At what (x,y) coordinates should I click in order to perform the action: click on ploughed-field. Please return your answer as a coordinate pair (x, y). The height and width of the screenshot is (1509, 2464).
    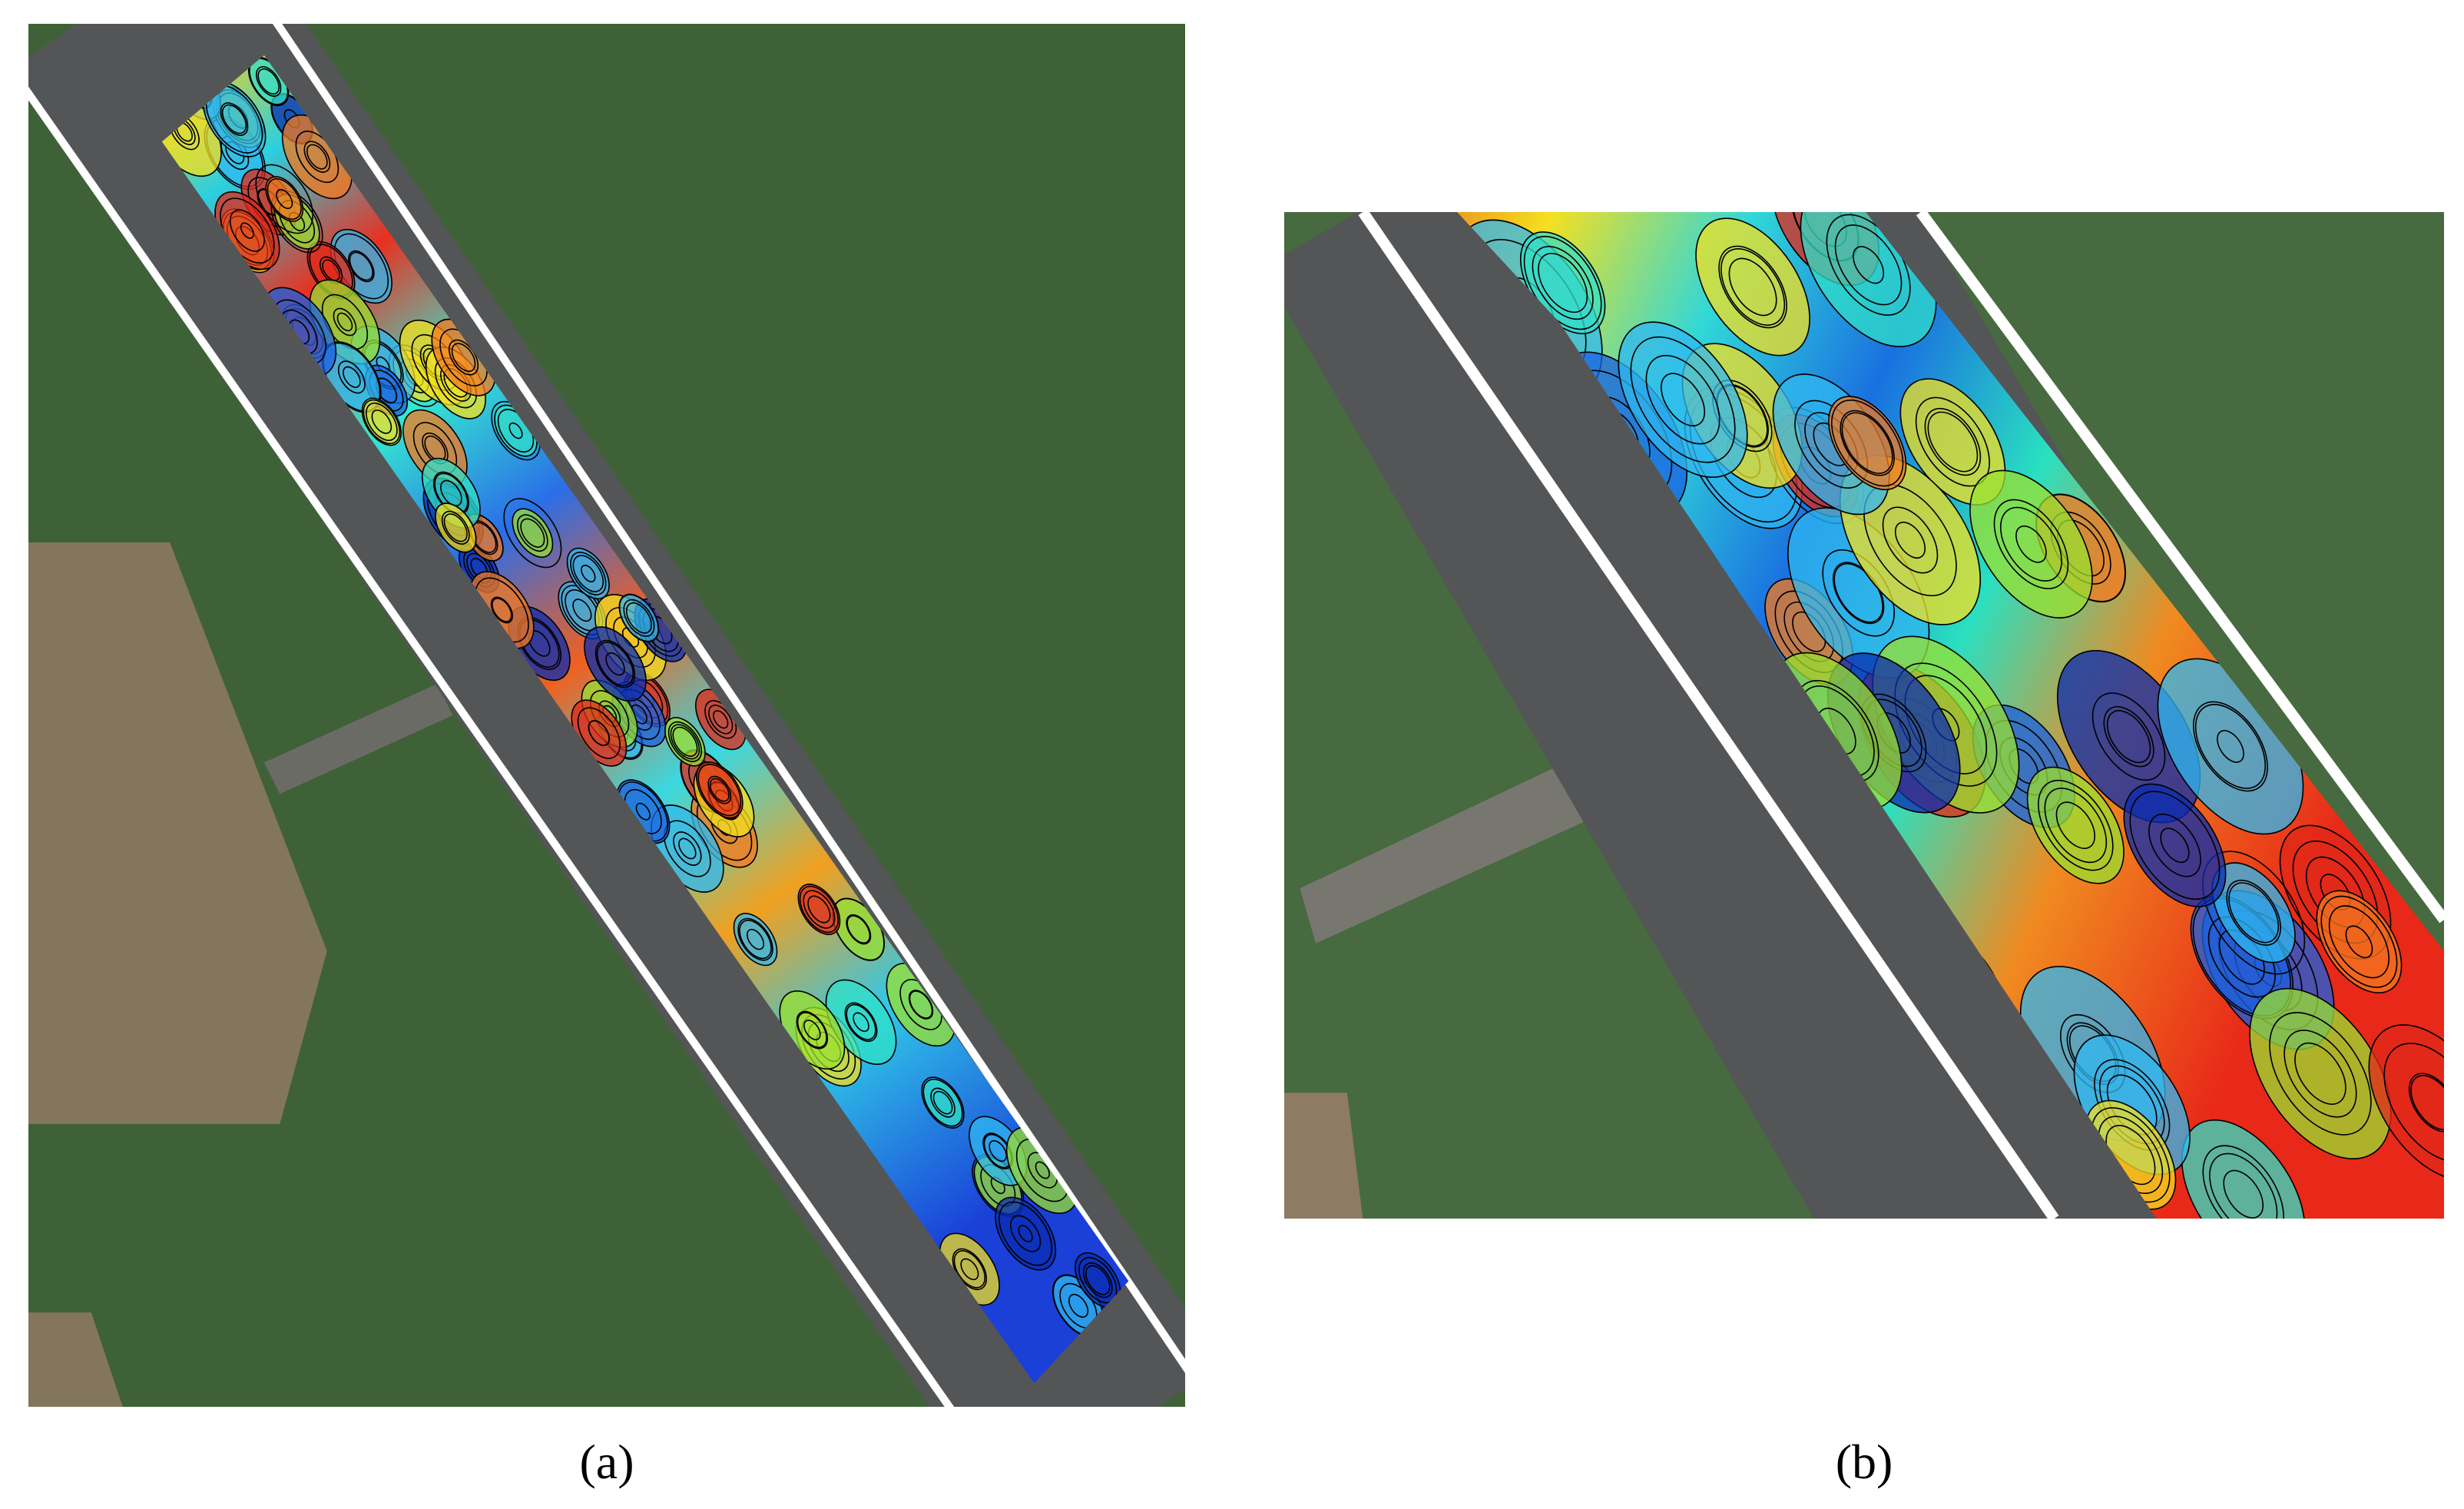
    Looking at the image, I should click on (1323, 1156).